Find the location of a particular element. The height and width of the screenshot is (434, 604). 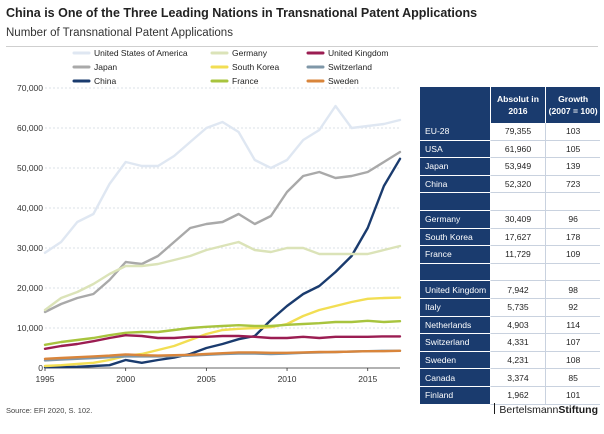

row-name: China is located at coordinates (455, 184).